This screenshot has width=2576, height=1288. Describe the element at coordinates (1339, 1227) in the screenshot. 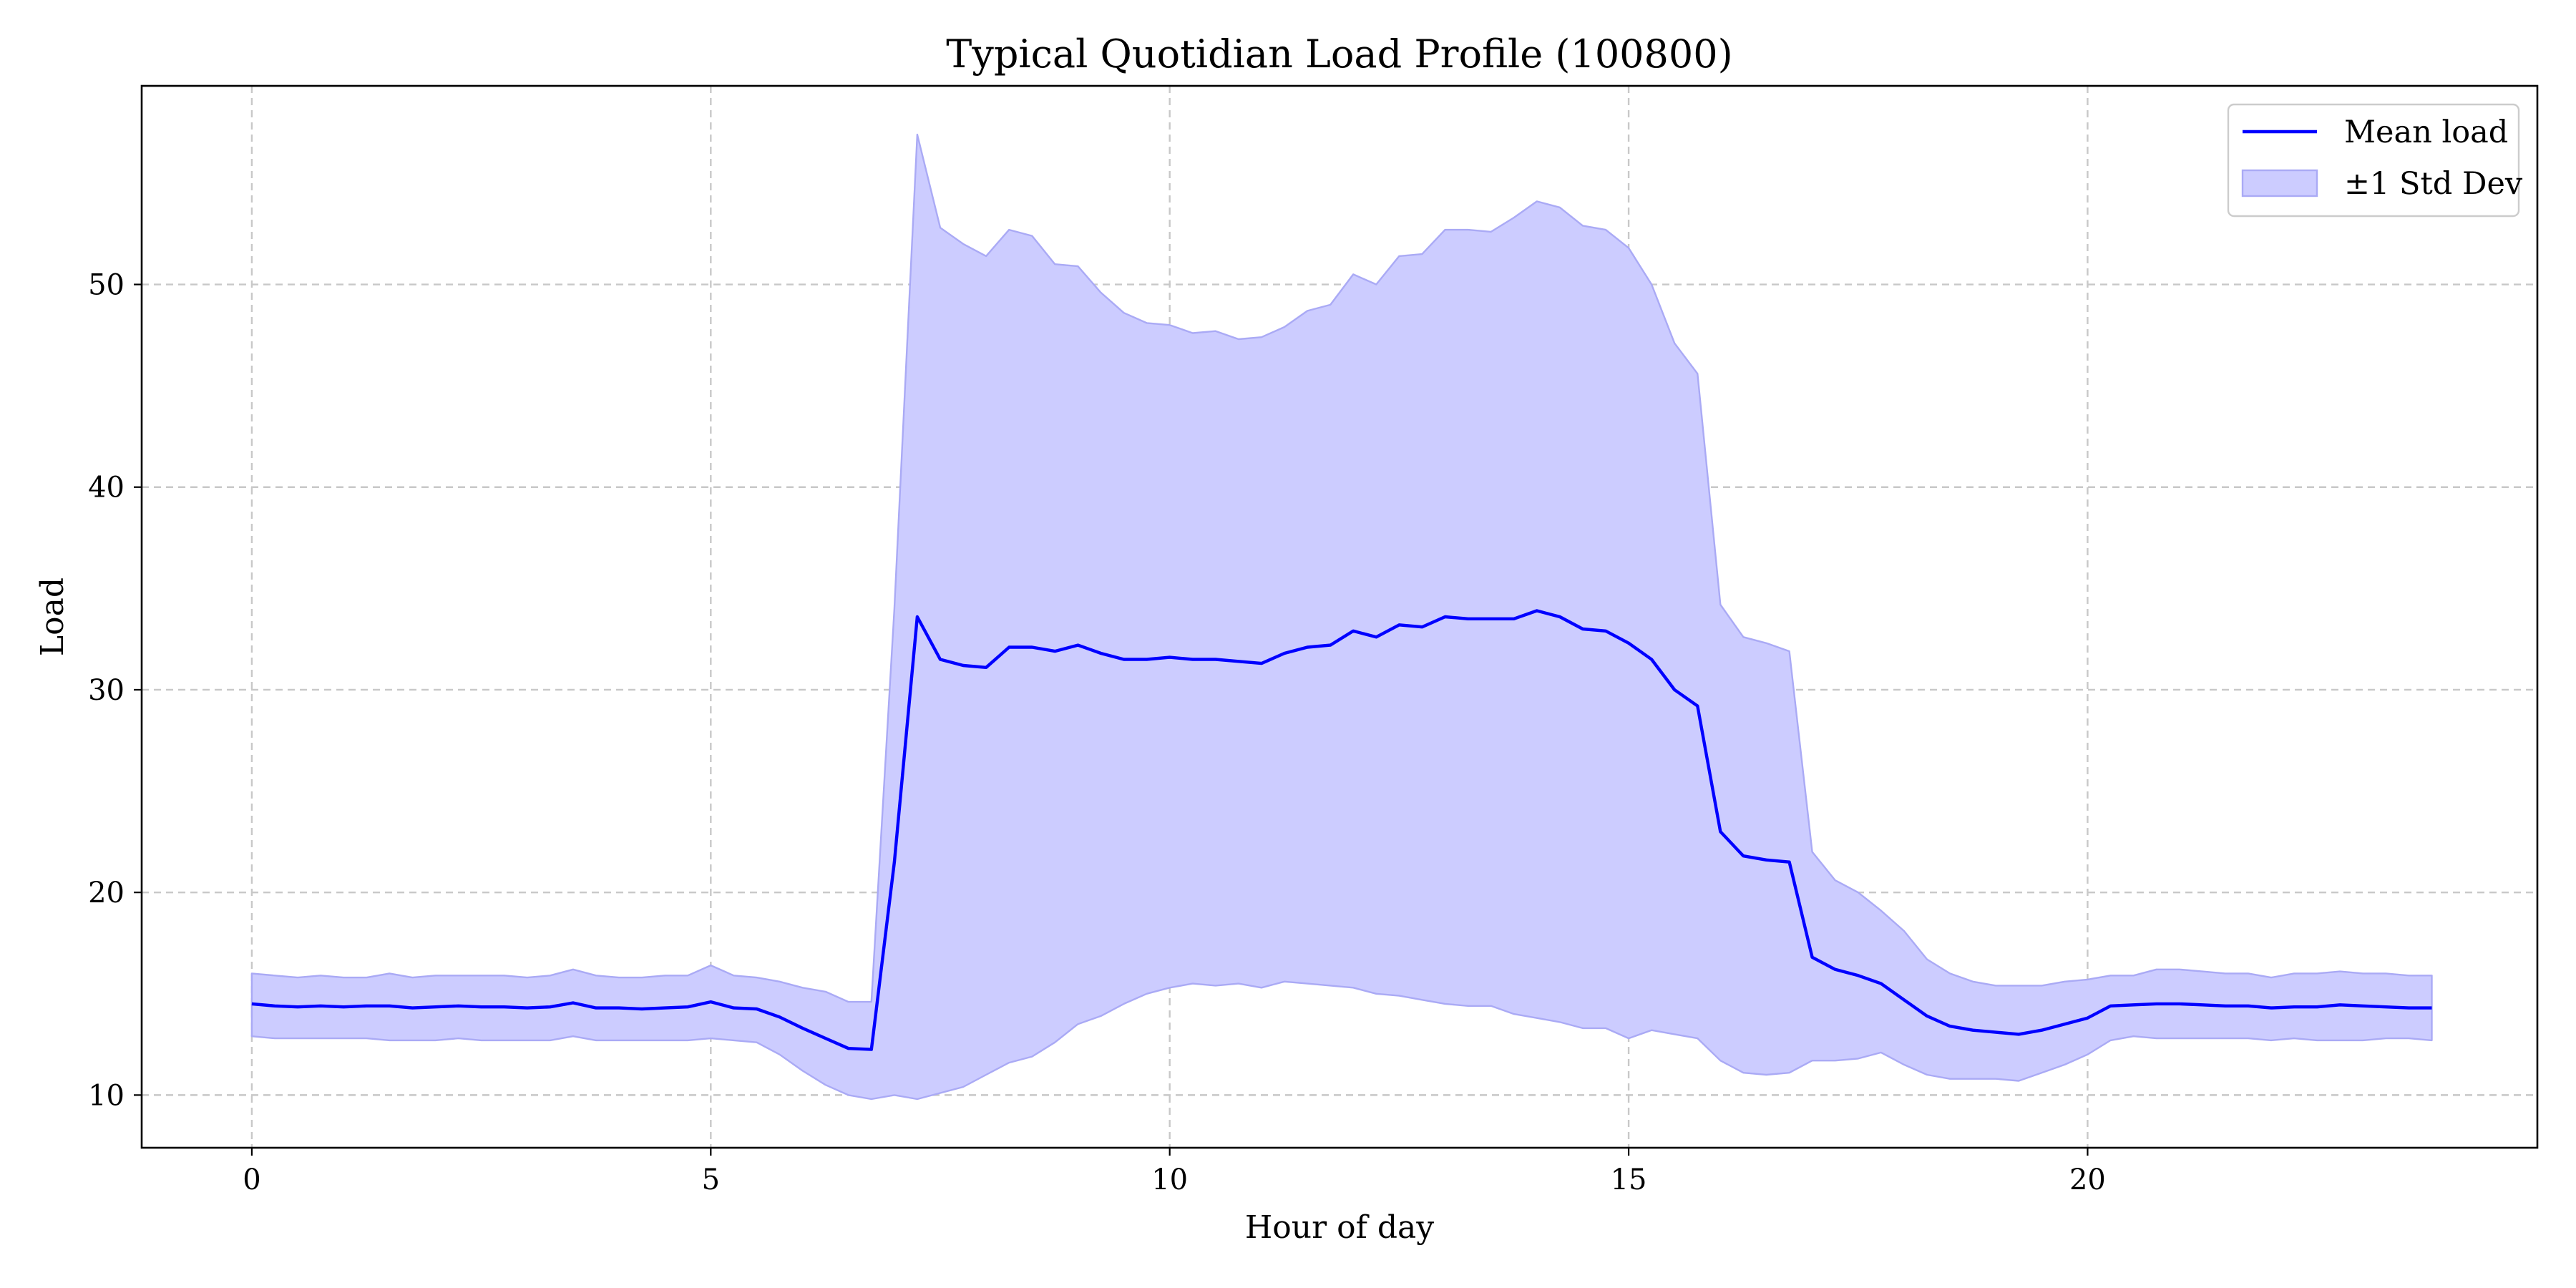

I see `x-axis-label: Hour of day` at that location.